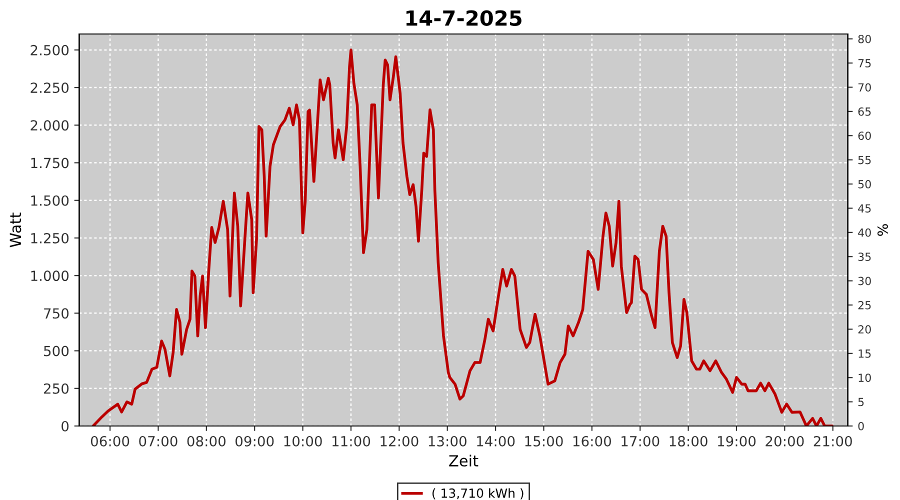  I want to click on x-tick-label: 17:00, so click(641, 441).